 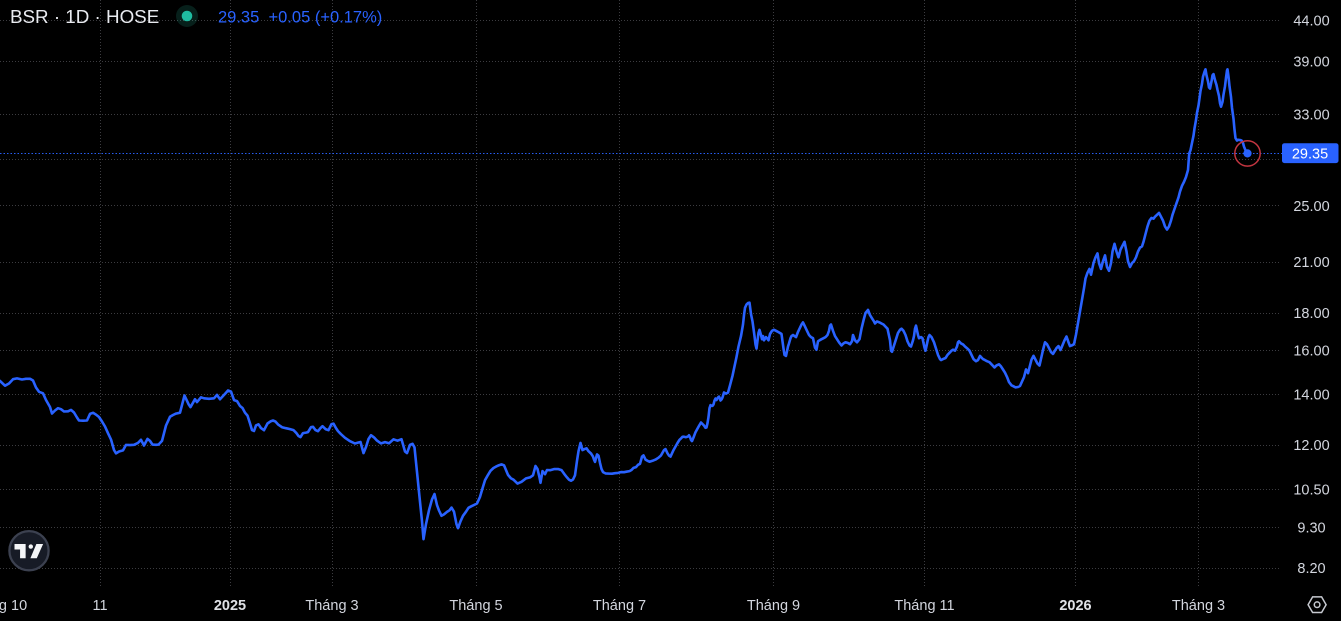 What do you see at coordinates (1311, 569) in the screenshot?
I see `svg-text: 8.20` at bounding box center [1311, 569].